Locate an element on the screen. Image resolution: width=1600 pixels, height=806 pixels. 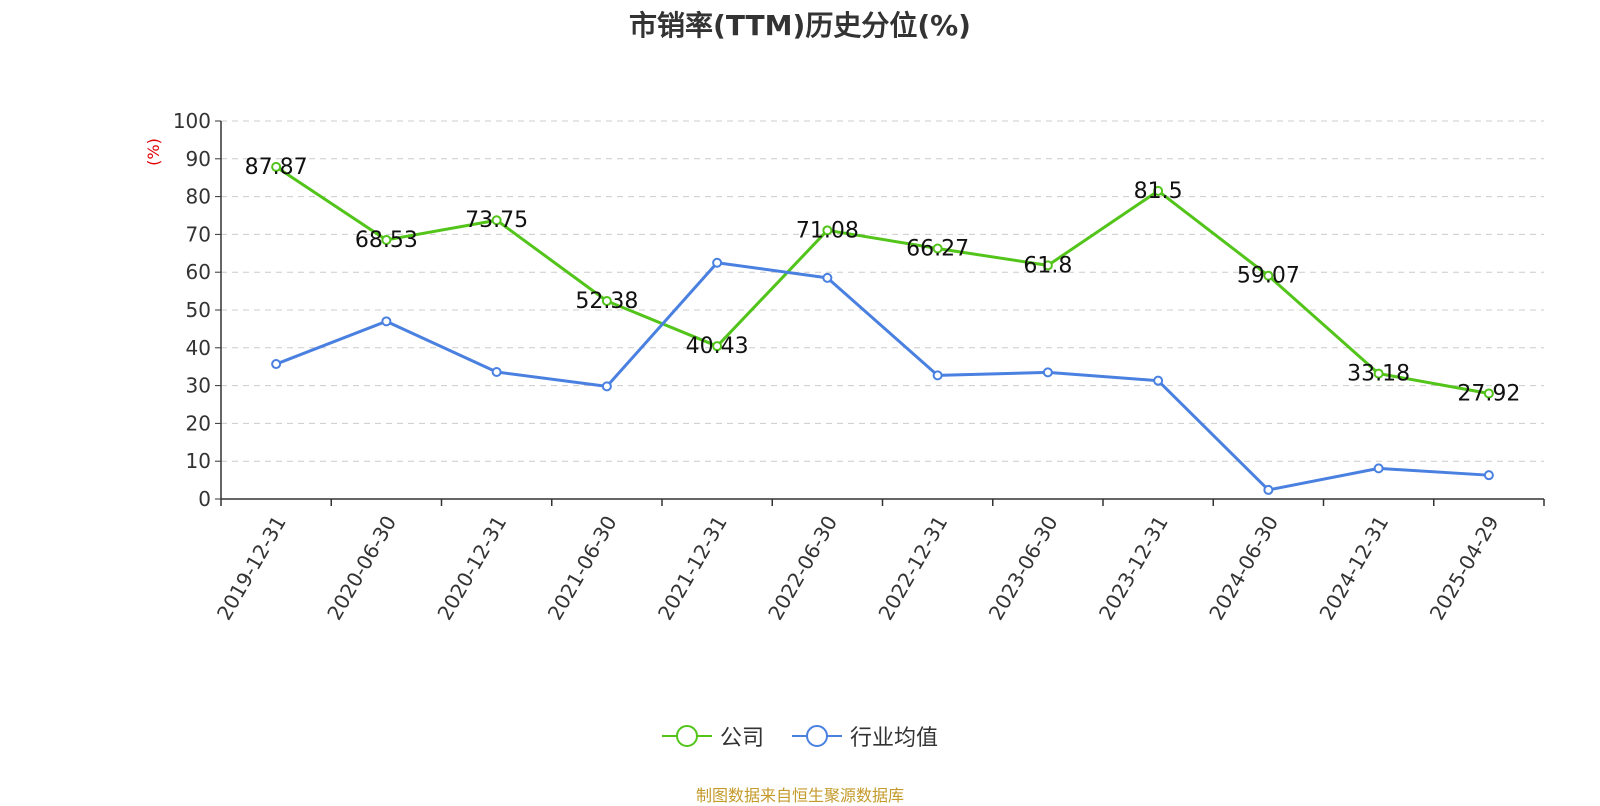
x-tick-label: 2021-06-30 is located at coordinates (582, 568).